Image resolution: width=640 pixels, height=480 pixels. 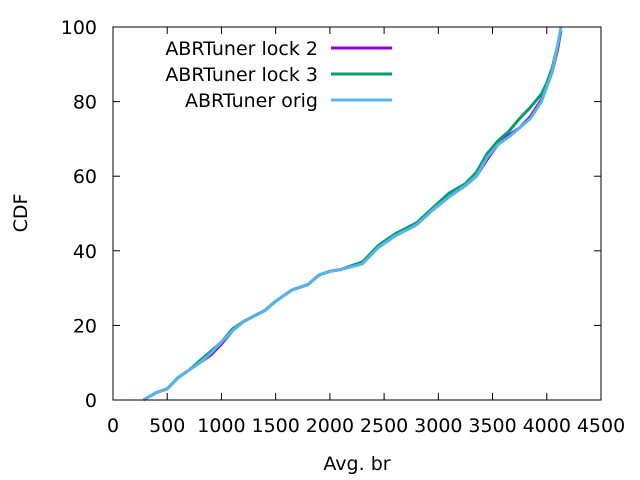 I want to click on y-tick-label: 60, so click(x=85, y=177).